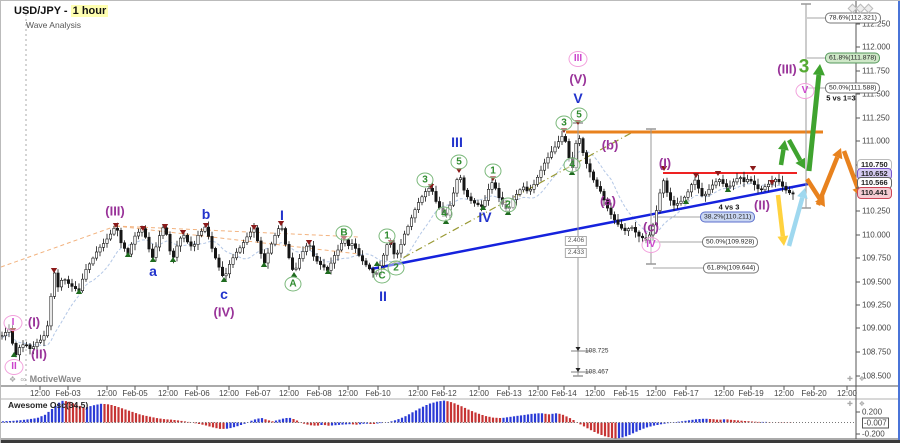 This screenshot has height=443, width=900. Describe the element at coordinates (876, 328) in the screenshot. I see `price-axis-label: 109.000` at that location.